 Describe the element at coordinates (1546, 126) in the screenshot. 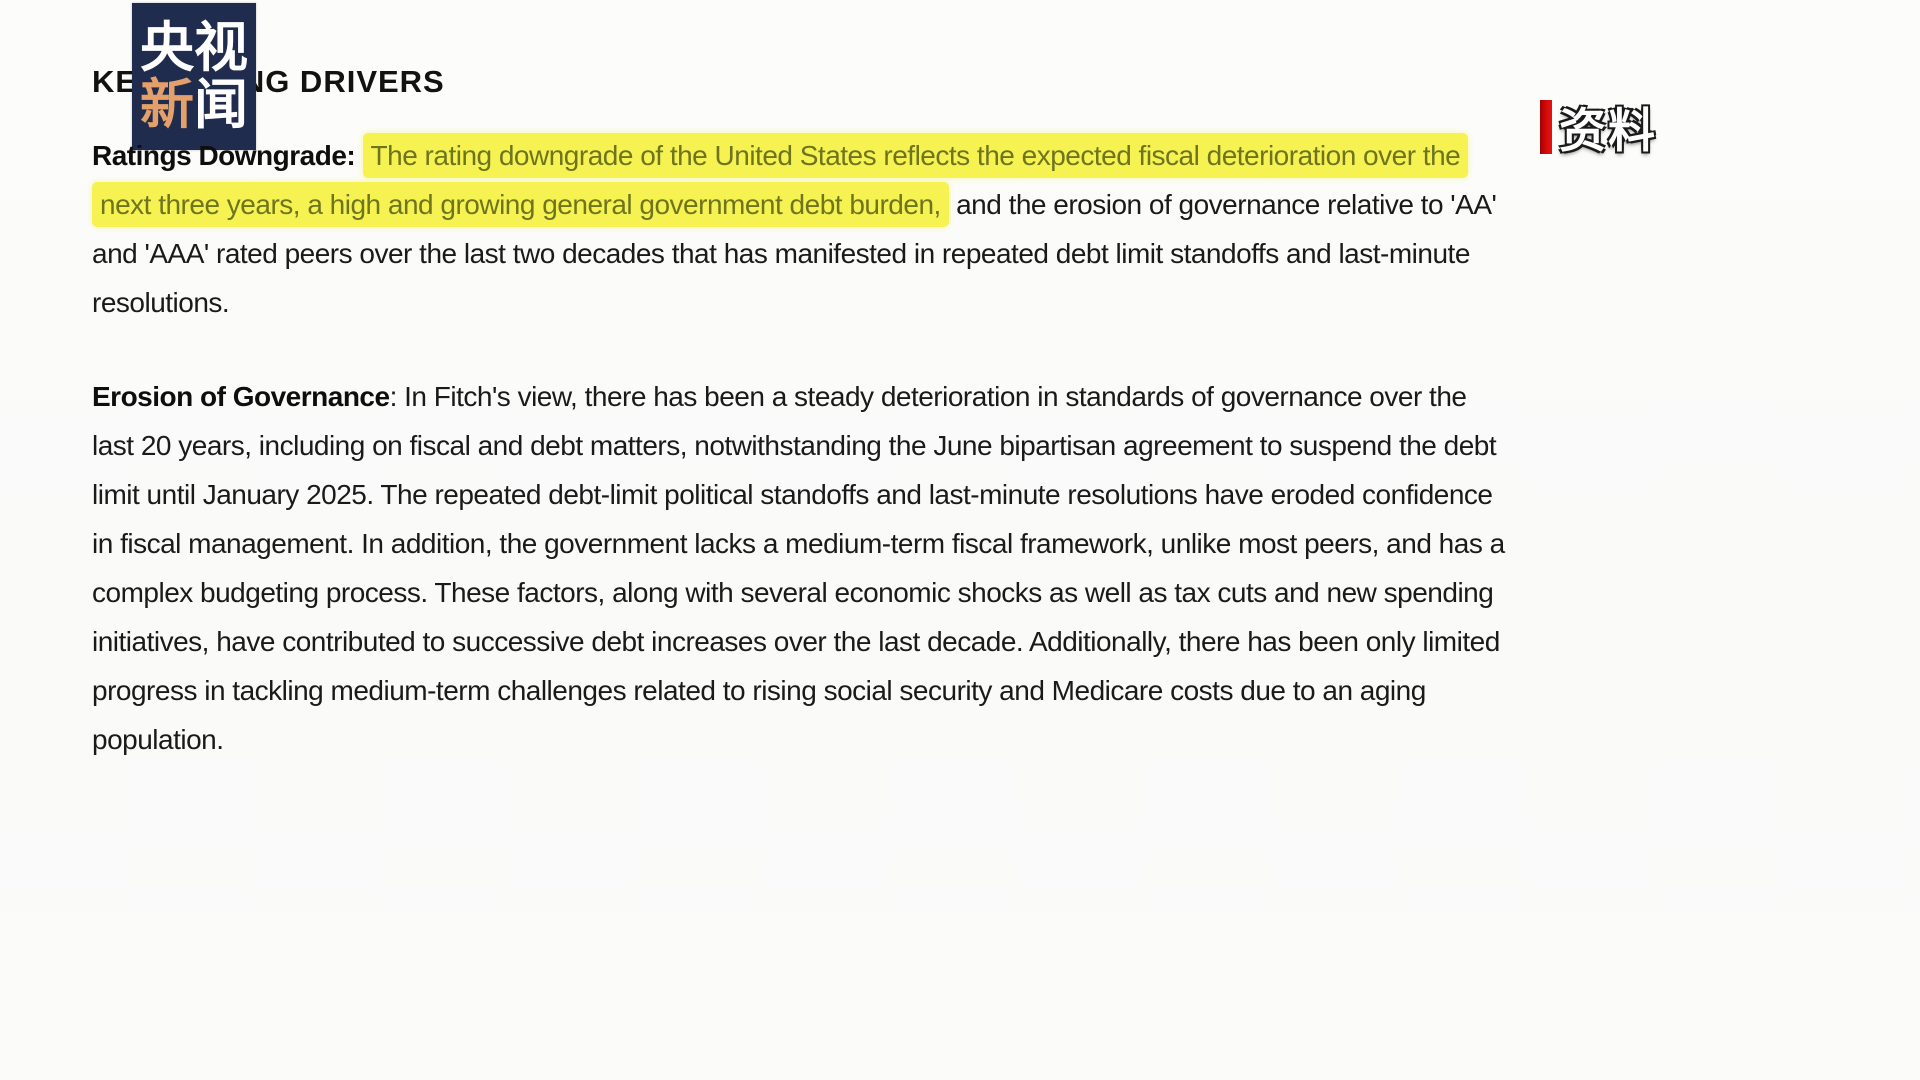

I see `red-bar-icon` at that location.